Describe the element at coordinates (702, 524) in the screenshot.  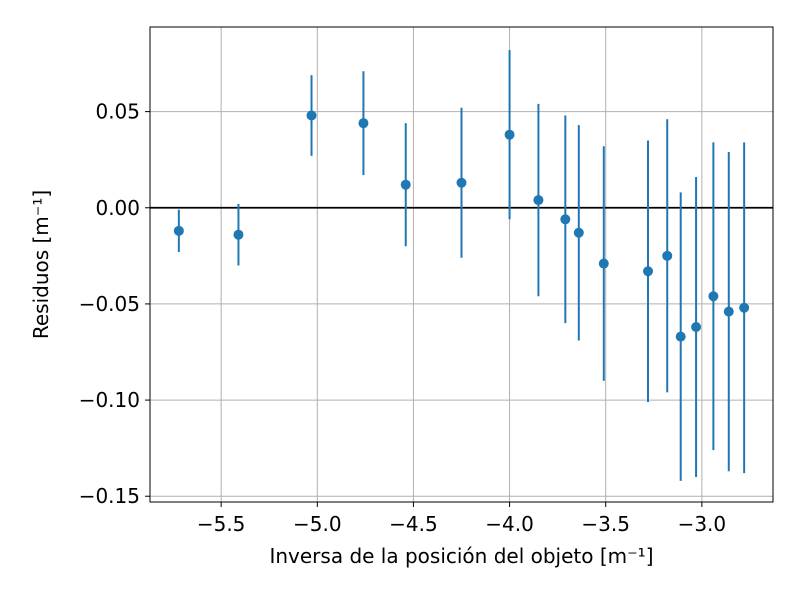
I see `x-tick-label: −3.0` at that location.